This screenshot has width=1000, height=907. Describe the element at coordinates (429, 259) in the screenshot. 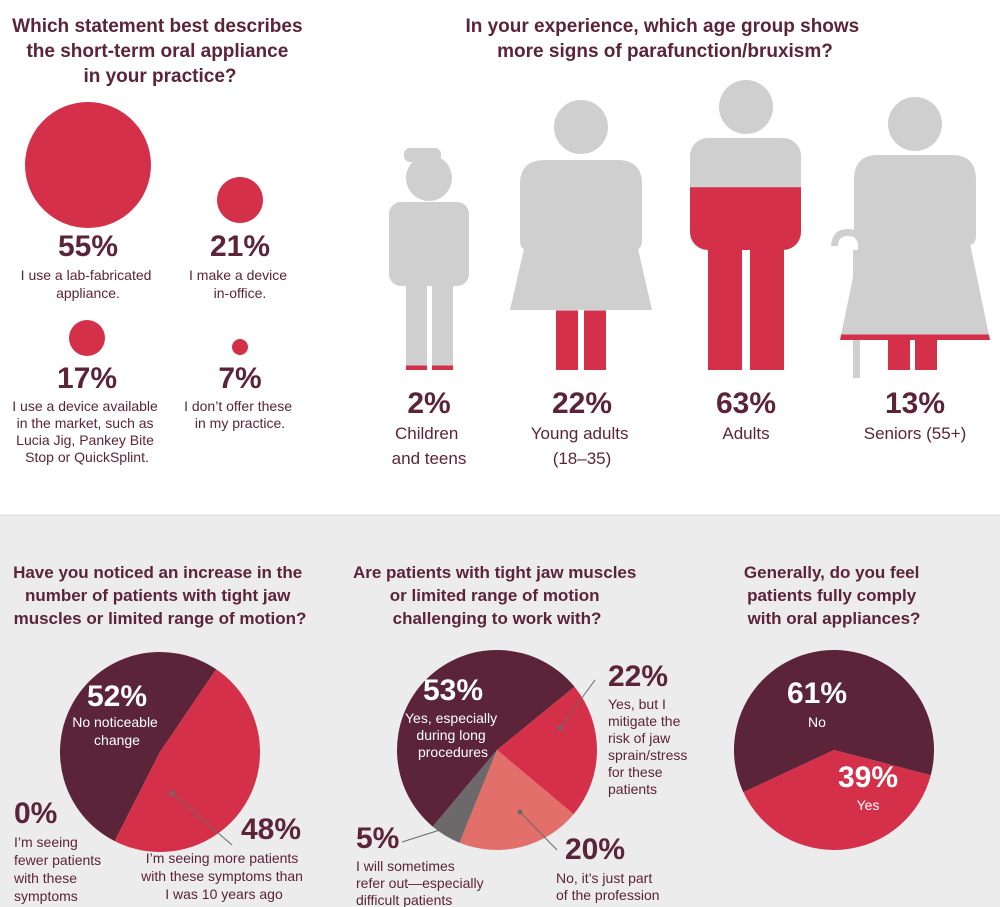

I see `figure-0-silhouette` at that location.